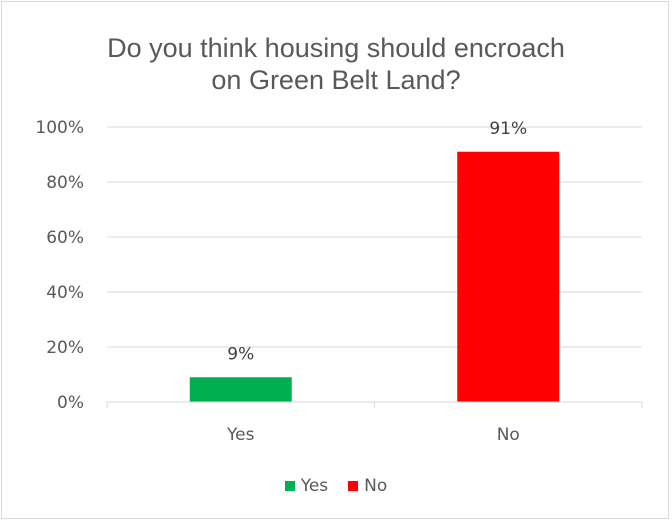 The width and height of the screenshot is (672, 522). What do you see at coordinates (508, 129) in the screenshot?
I see `data-label-no: 91%` at bounding box center [508, 129].